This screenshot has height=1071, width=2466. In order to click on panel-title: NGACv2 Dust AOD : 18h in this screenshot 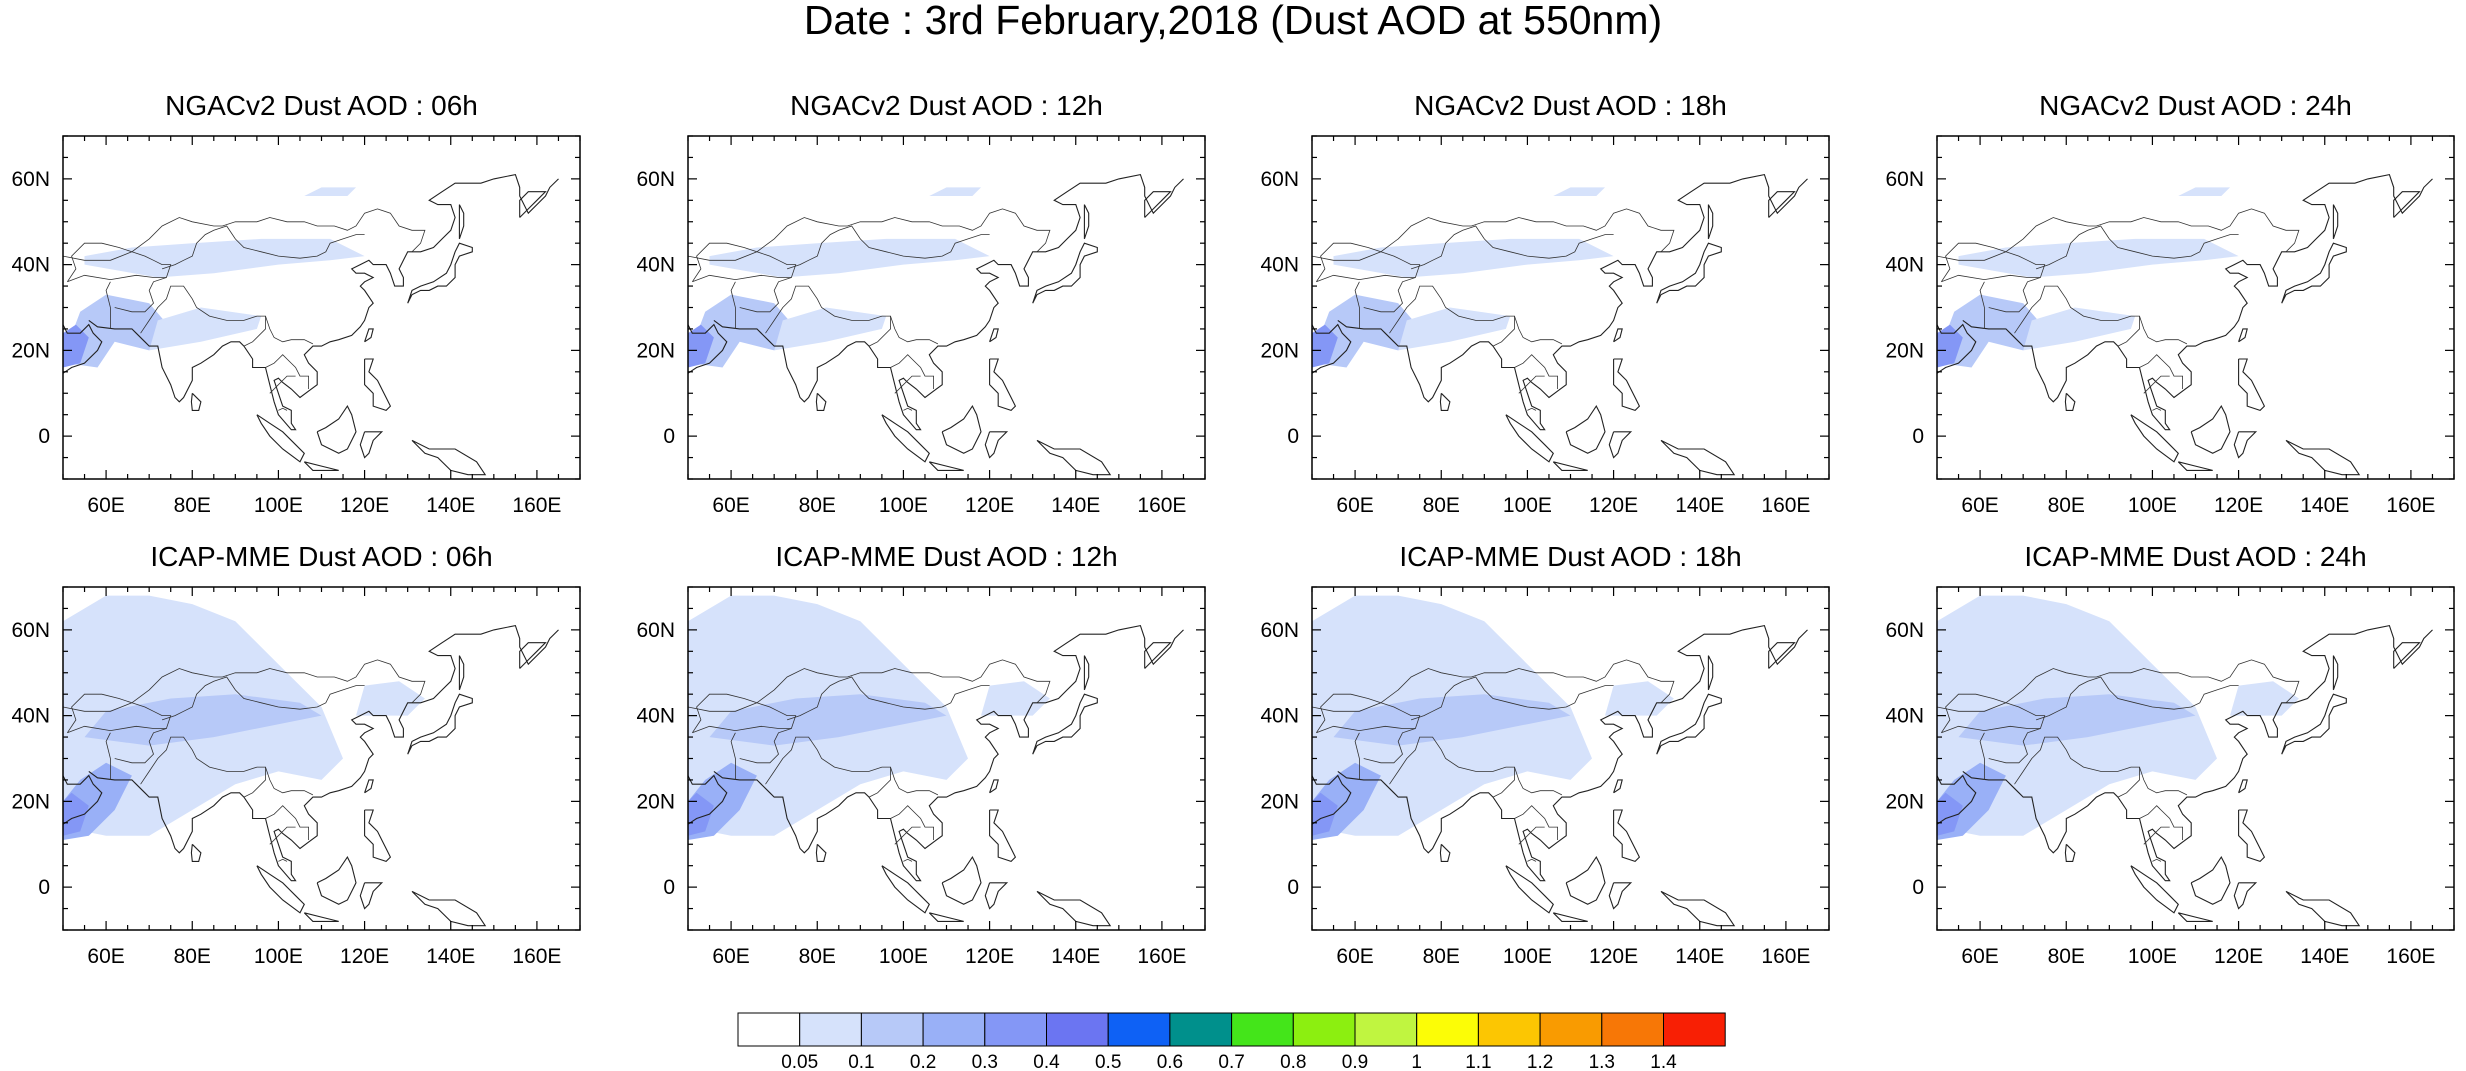, I will do `click(1570, 105)`.